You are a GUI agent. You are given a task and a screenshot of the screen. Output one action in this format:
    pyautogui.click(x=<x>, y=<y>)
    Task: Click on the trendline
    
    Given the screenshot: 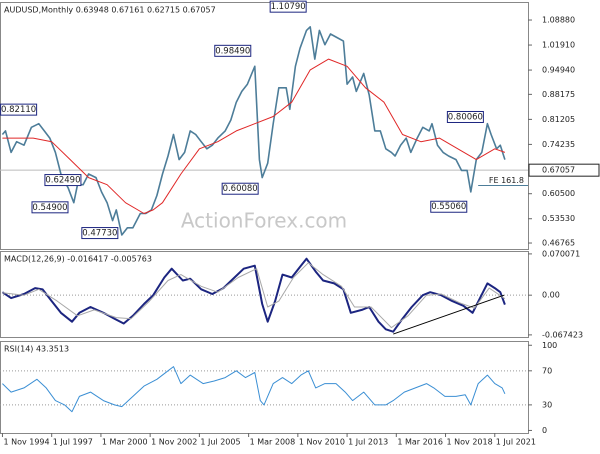 What is the action you would take?
    pyautogui.click(x=449, y=314)
    